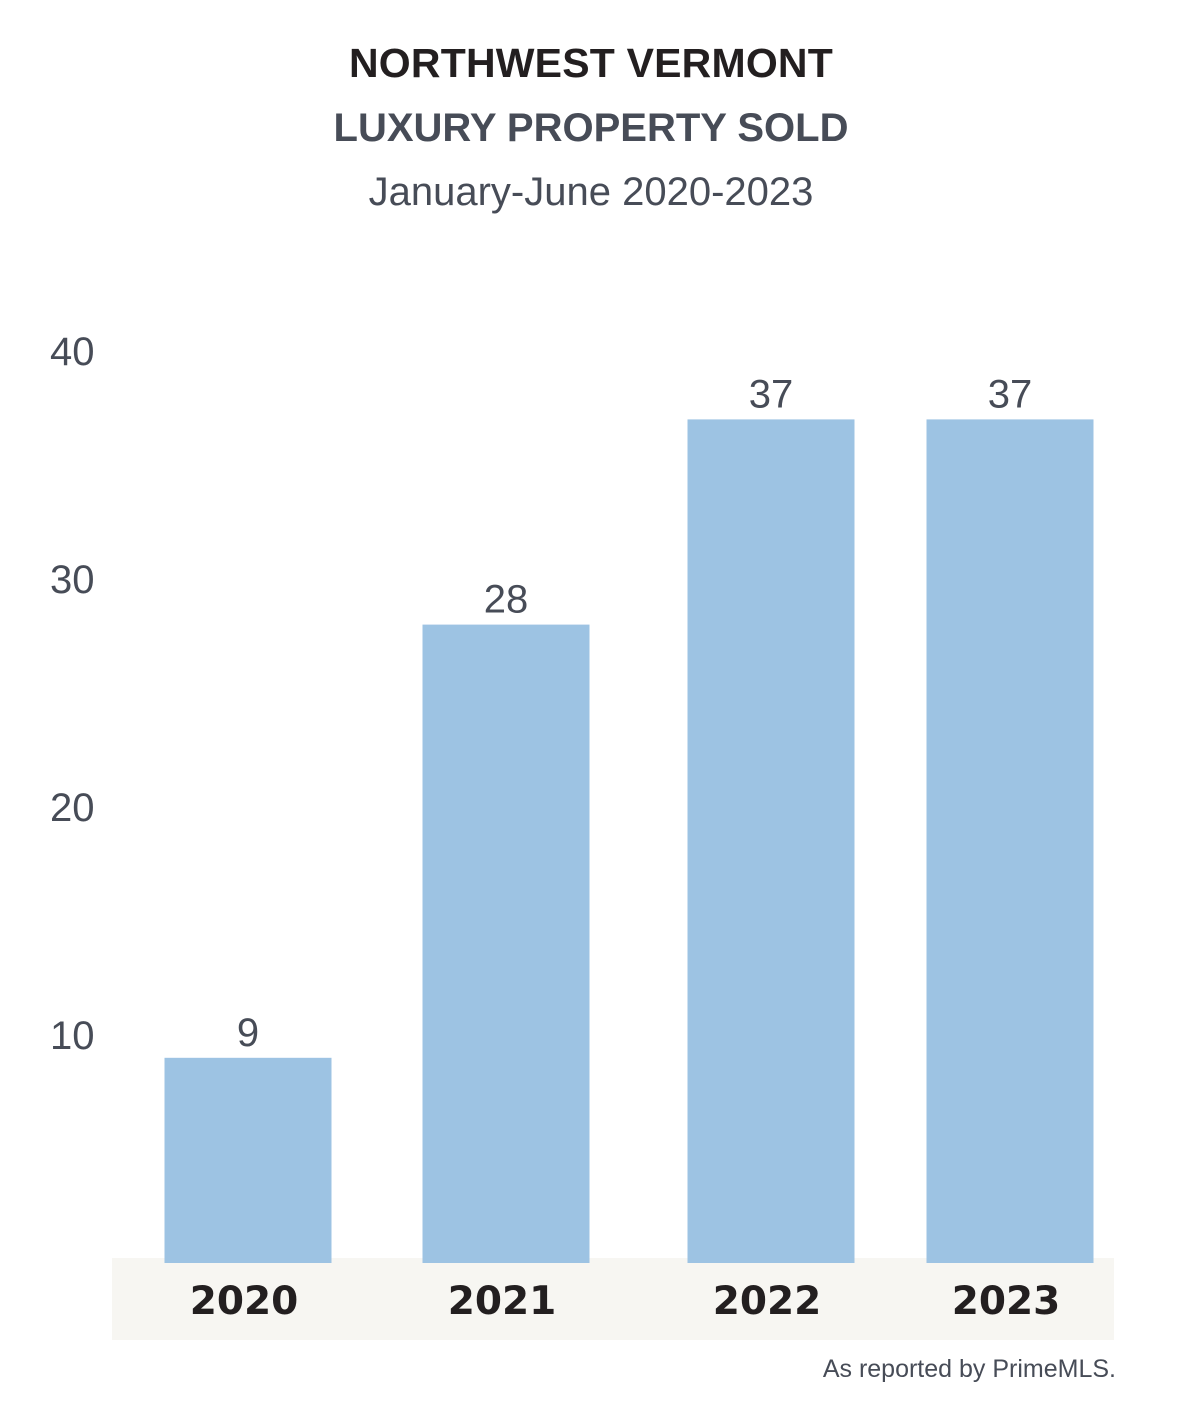  Describe the element at coordinates (72, 808) in the screenshot. I see `y-tick-label: 20` at that location.